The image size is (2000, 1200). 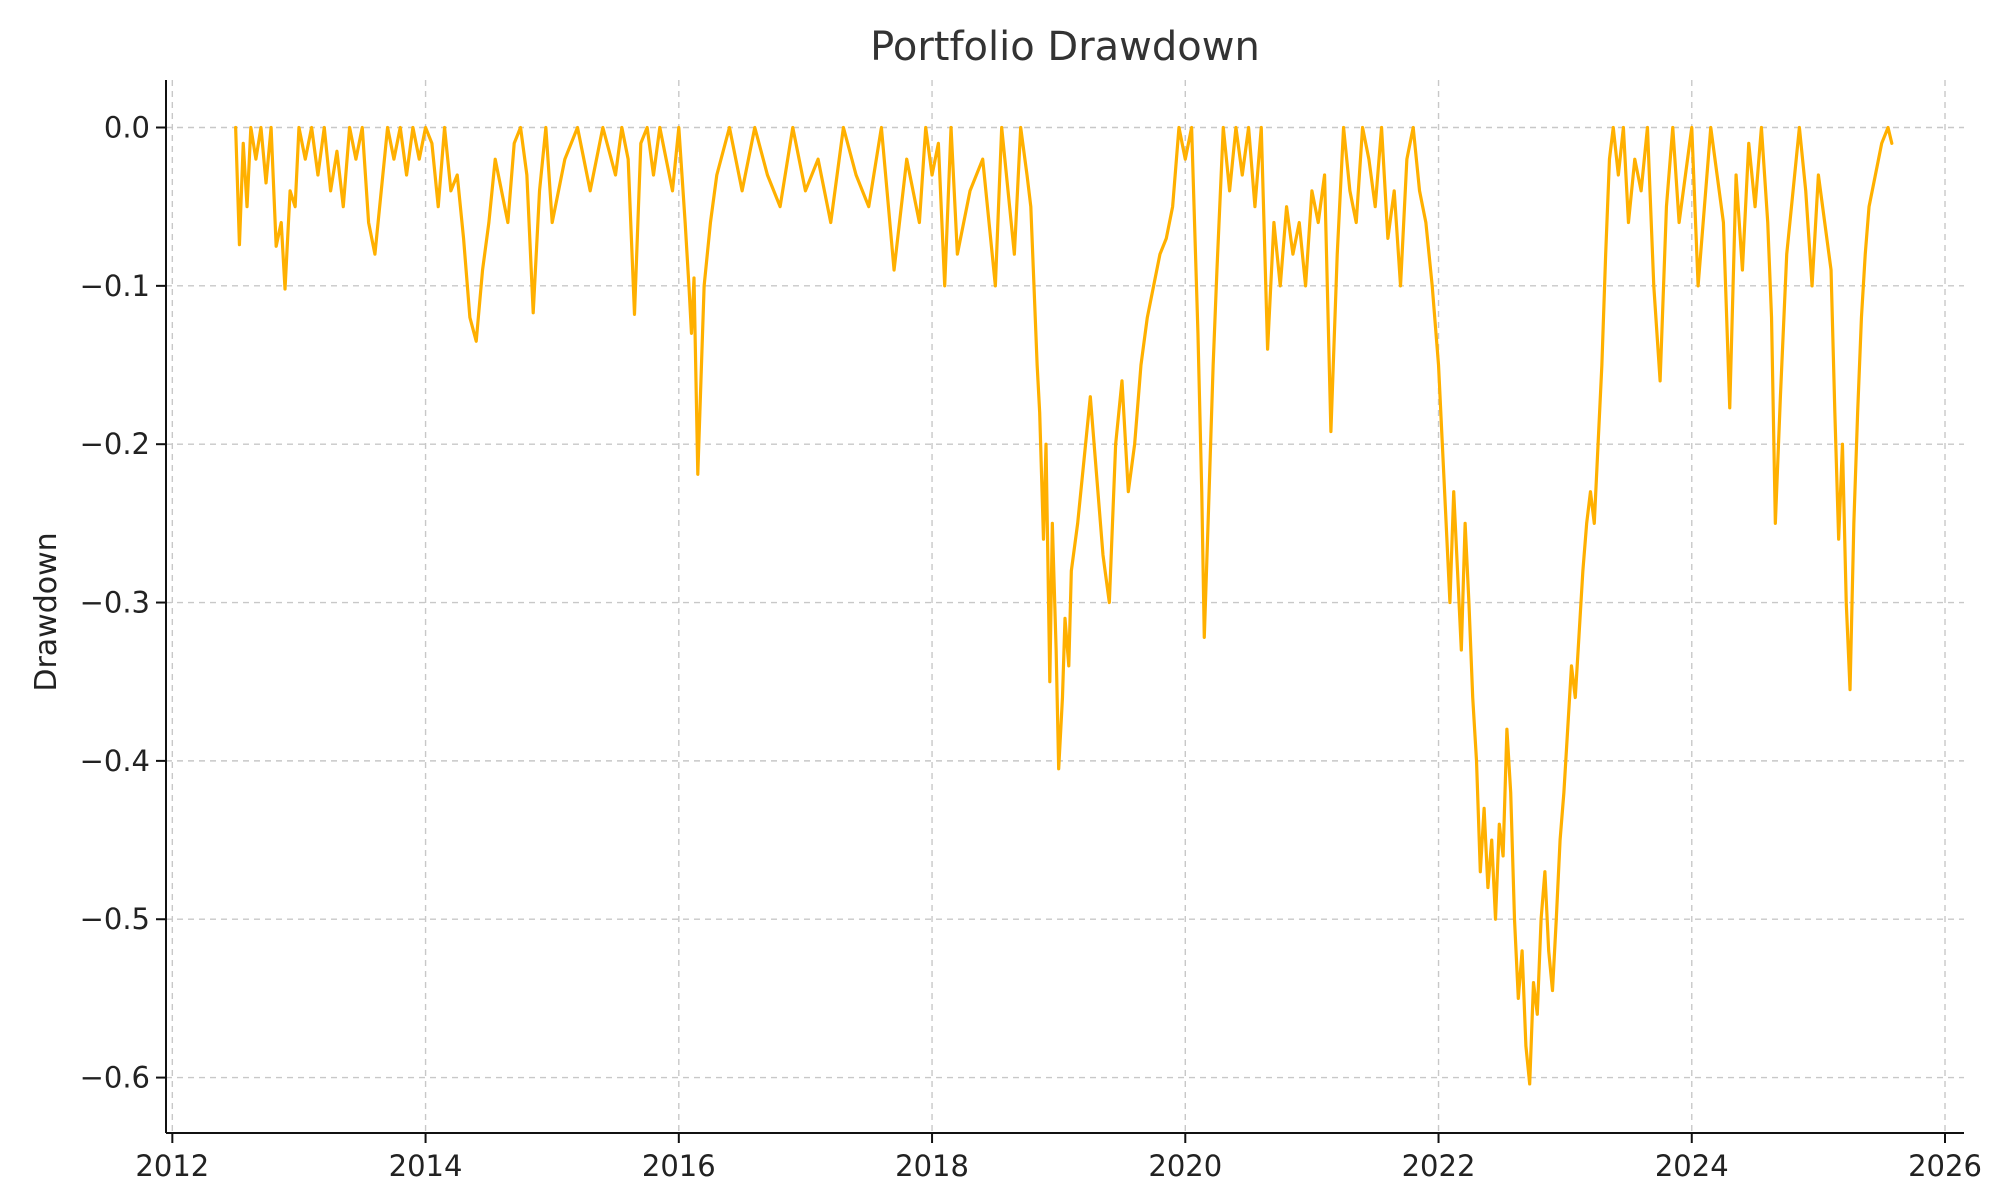 What do you see at coordinates (115, 286) in the screenshot?
I see `y-tick-label-neg0-1: −0.1` at bounding box center [115, 286].